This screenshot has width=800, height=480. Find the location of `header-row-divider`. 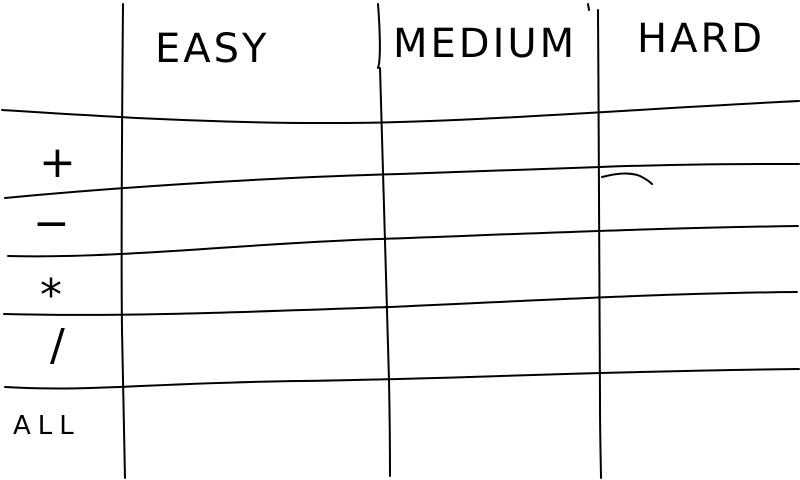

header-row-divider is located at coordinates (400, 112).